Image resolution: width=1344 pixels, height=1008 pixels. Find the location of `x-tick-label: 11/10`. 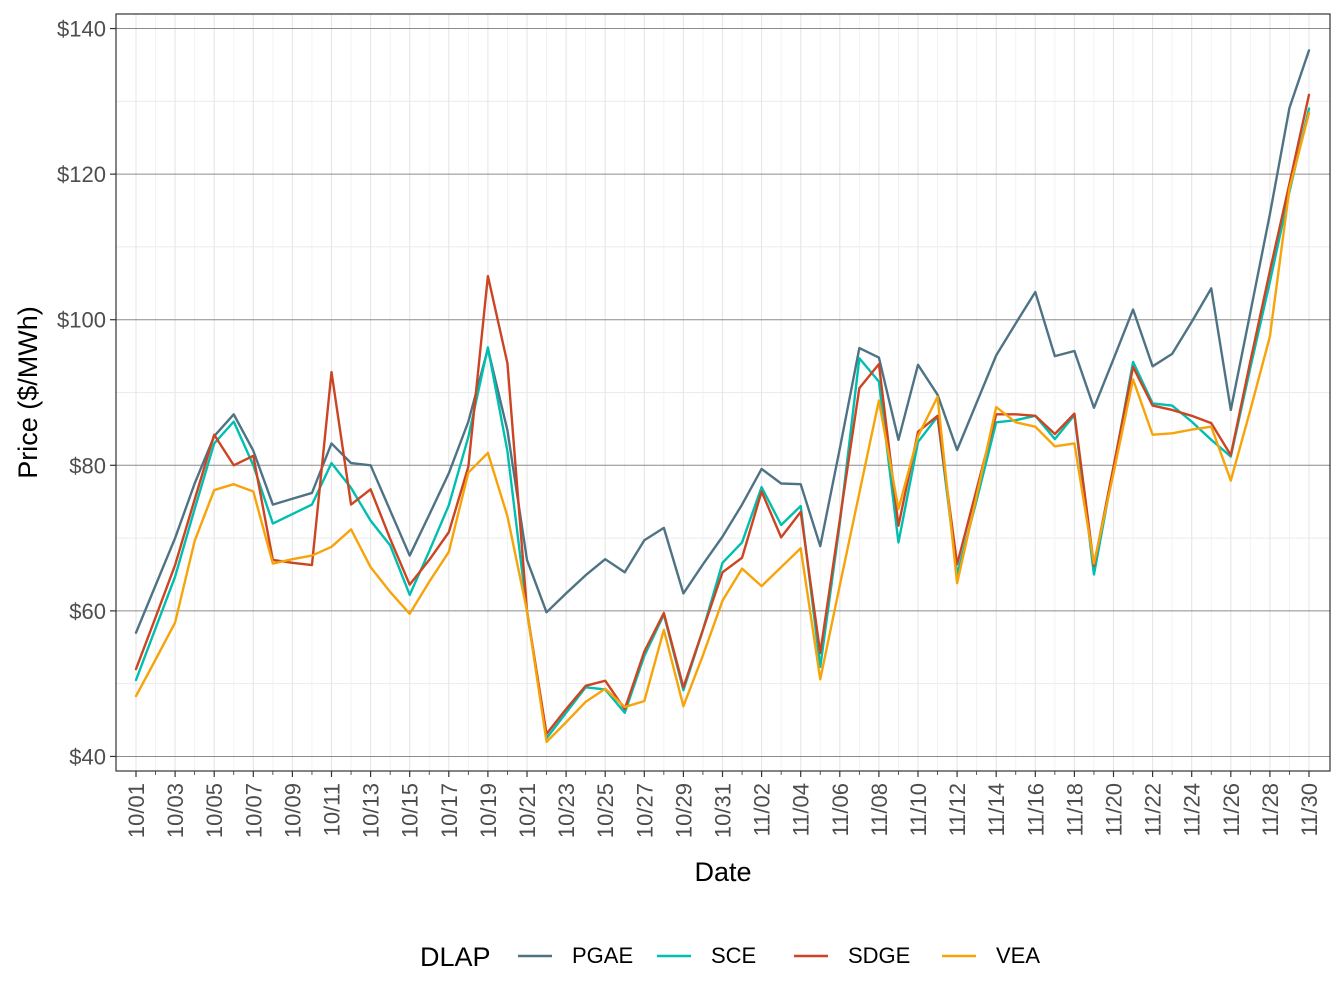

x-tick-label: 11/10 is located at coordinates (918, 809).